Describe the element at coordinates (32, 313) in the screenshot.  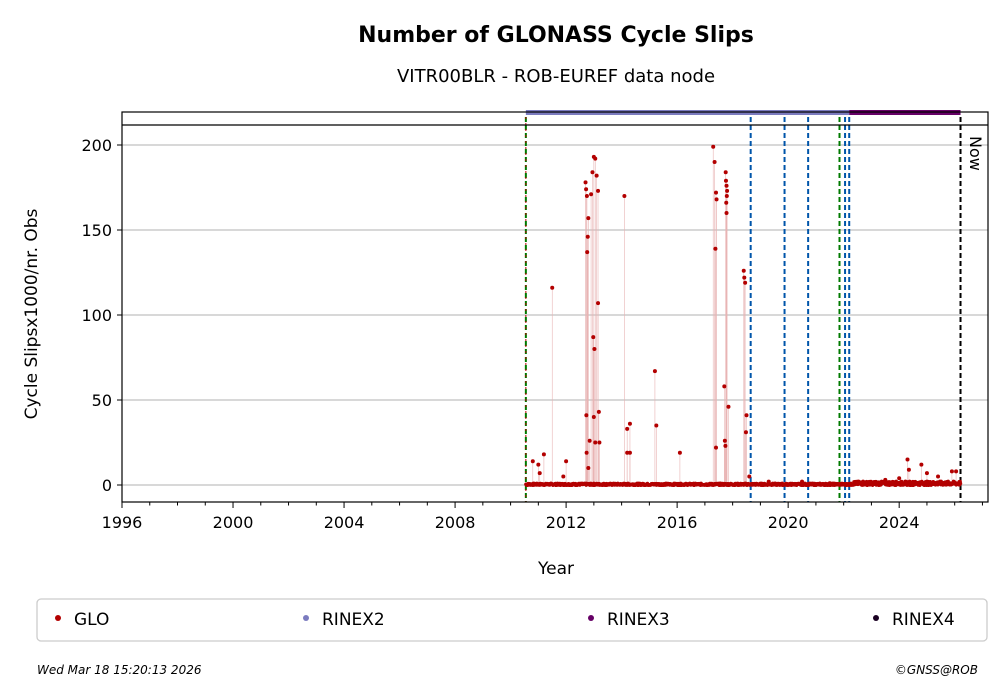
I see `y-axis-label: Cycle Slipsx1000/nr. Obs` at that location.